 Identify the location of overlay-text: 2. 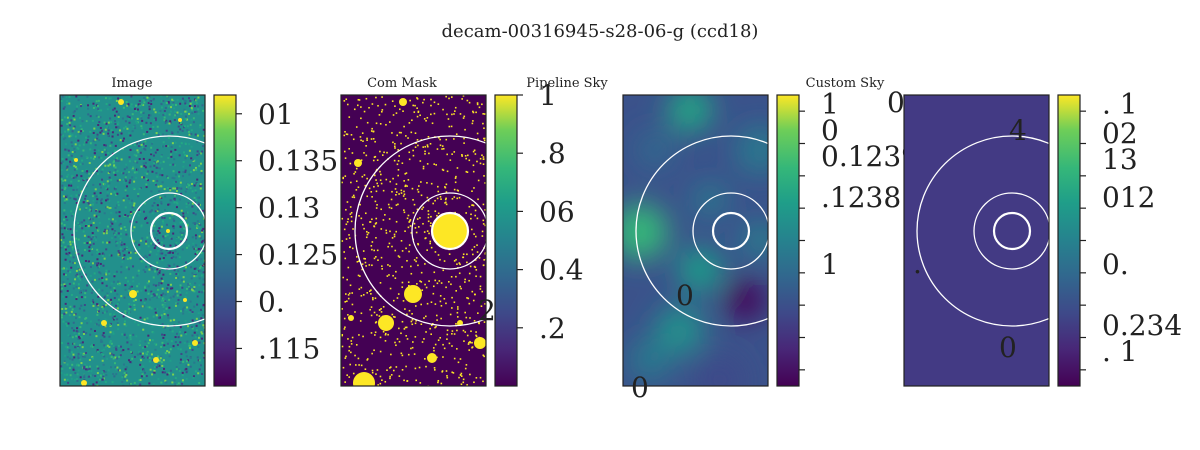
(487, 310).